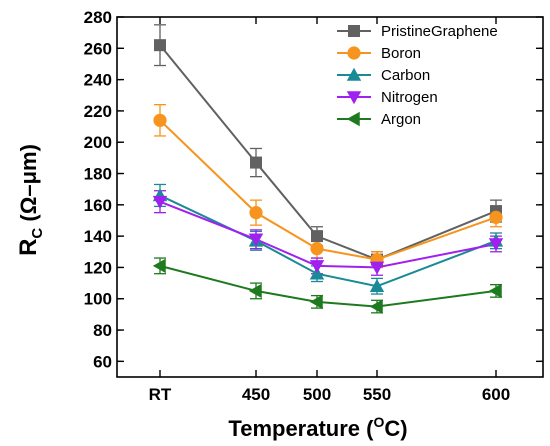  Describe the element at coordinates (317, 427) in the screenshot. I see `x-axis-title: Temperature (OC)` at that location.